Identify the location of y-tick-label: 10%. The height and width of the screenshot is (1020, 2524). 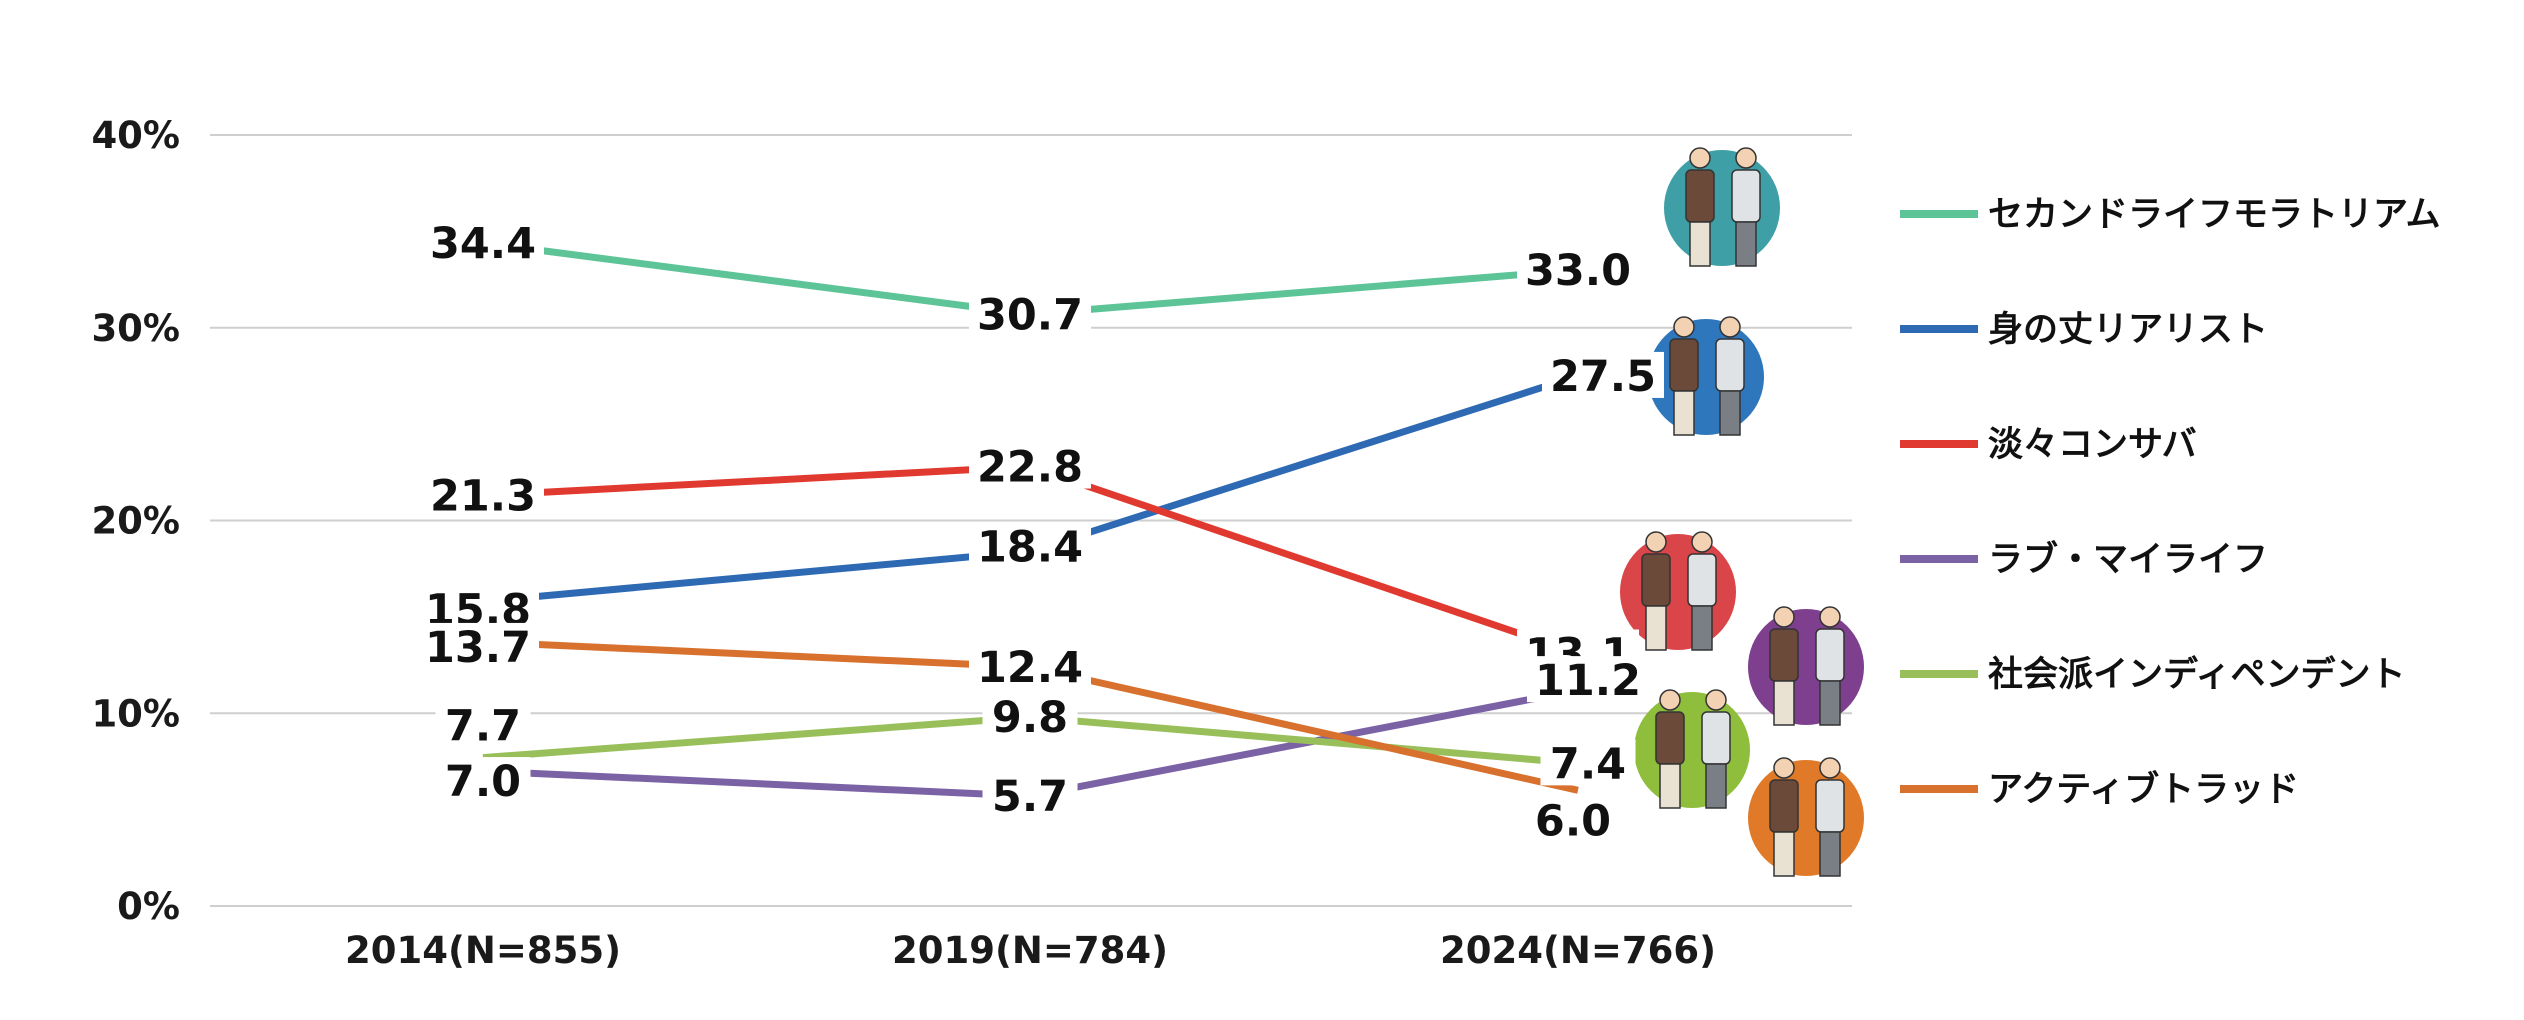
(135, 713).